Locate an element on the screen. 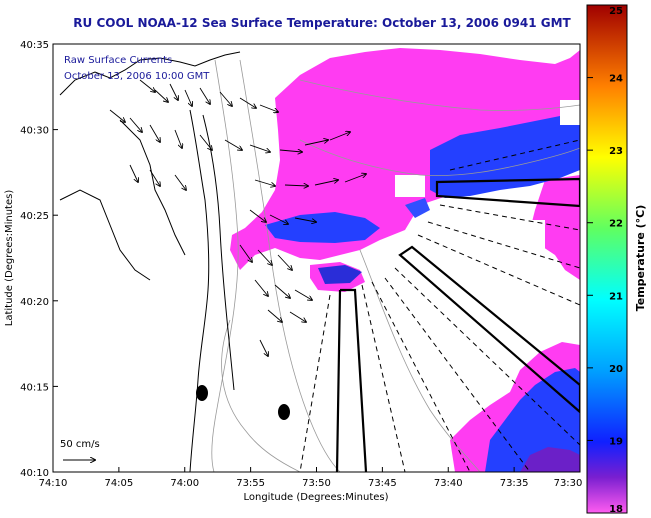  sst-right-strip is located at coordinates (555, 227).